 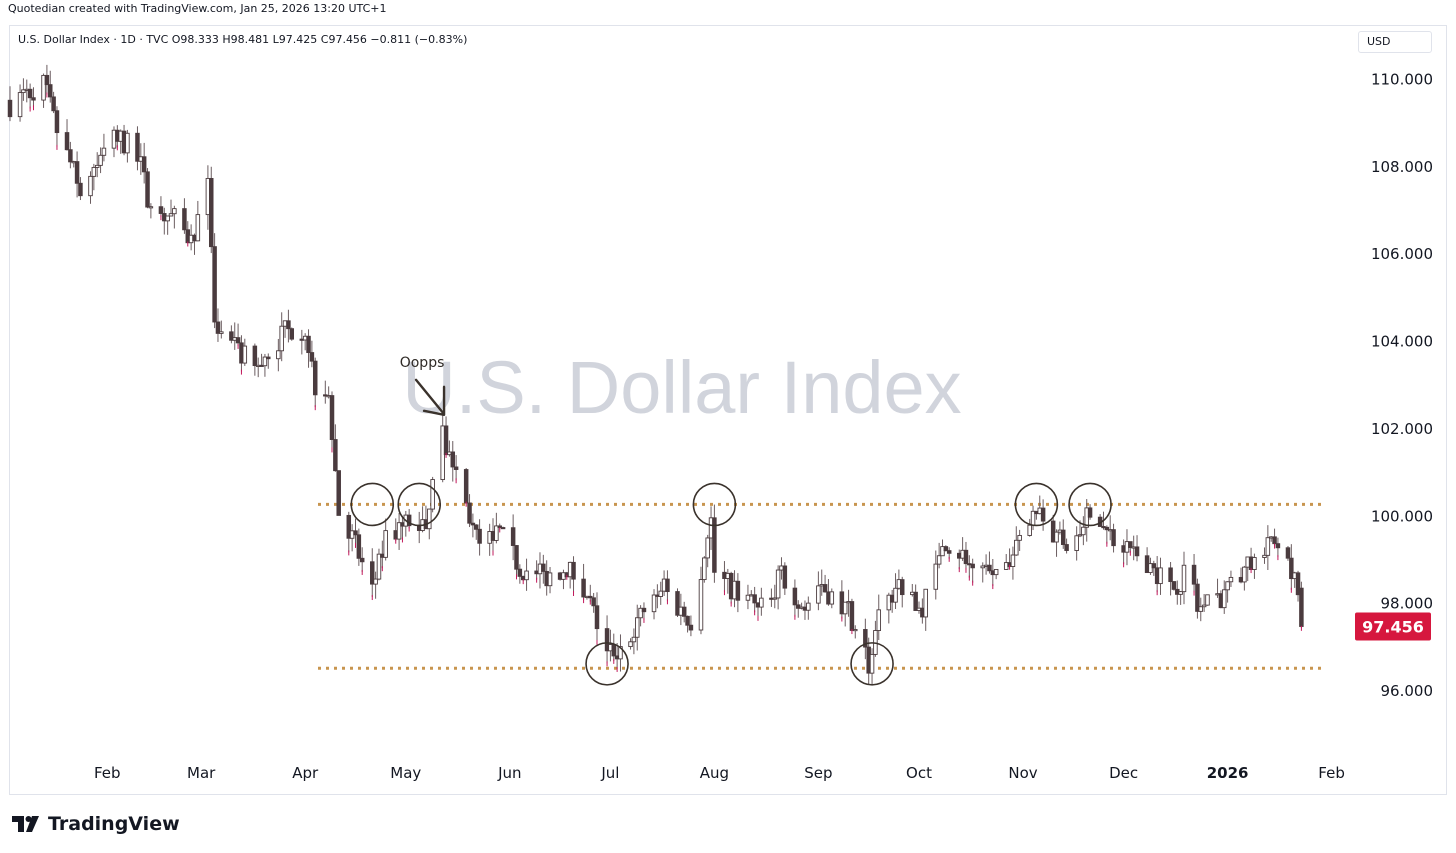 I want to click on time-tick-label: Feb, so click(x=107, y=773).